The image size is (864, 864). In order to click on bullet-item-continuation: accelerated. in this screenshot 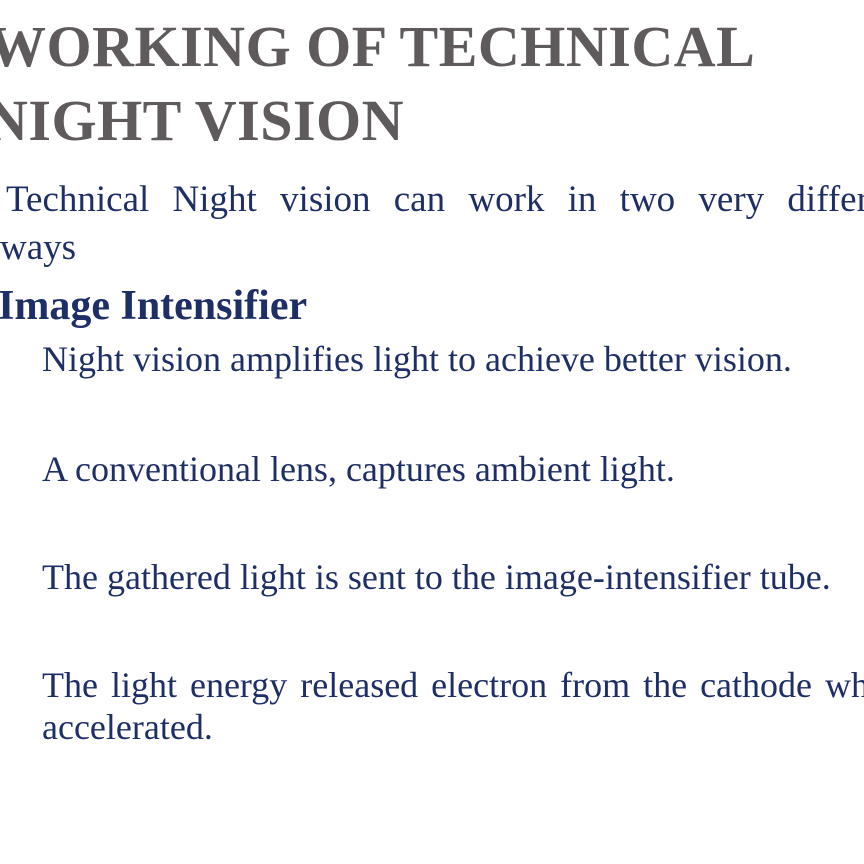, I will do `click(127, 727)`.